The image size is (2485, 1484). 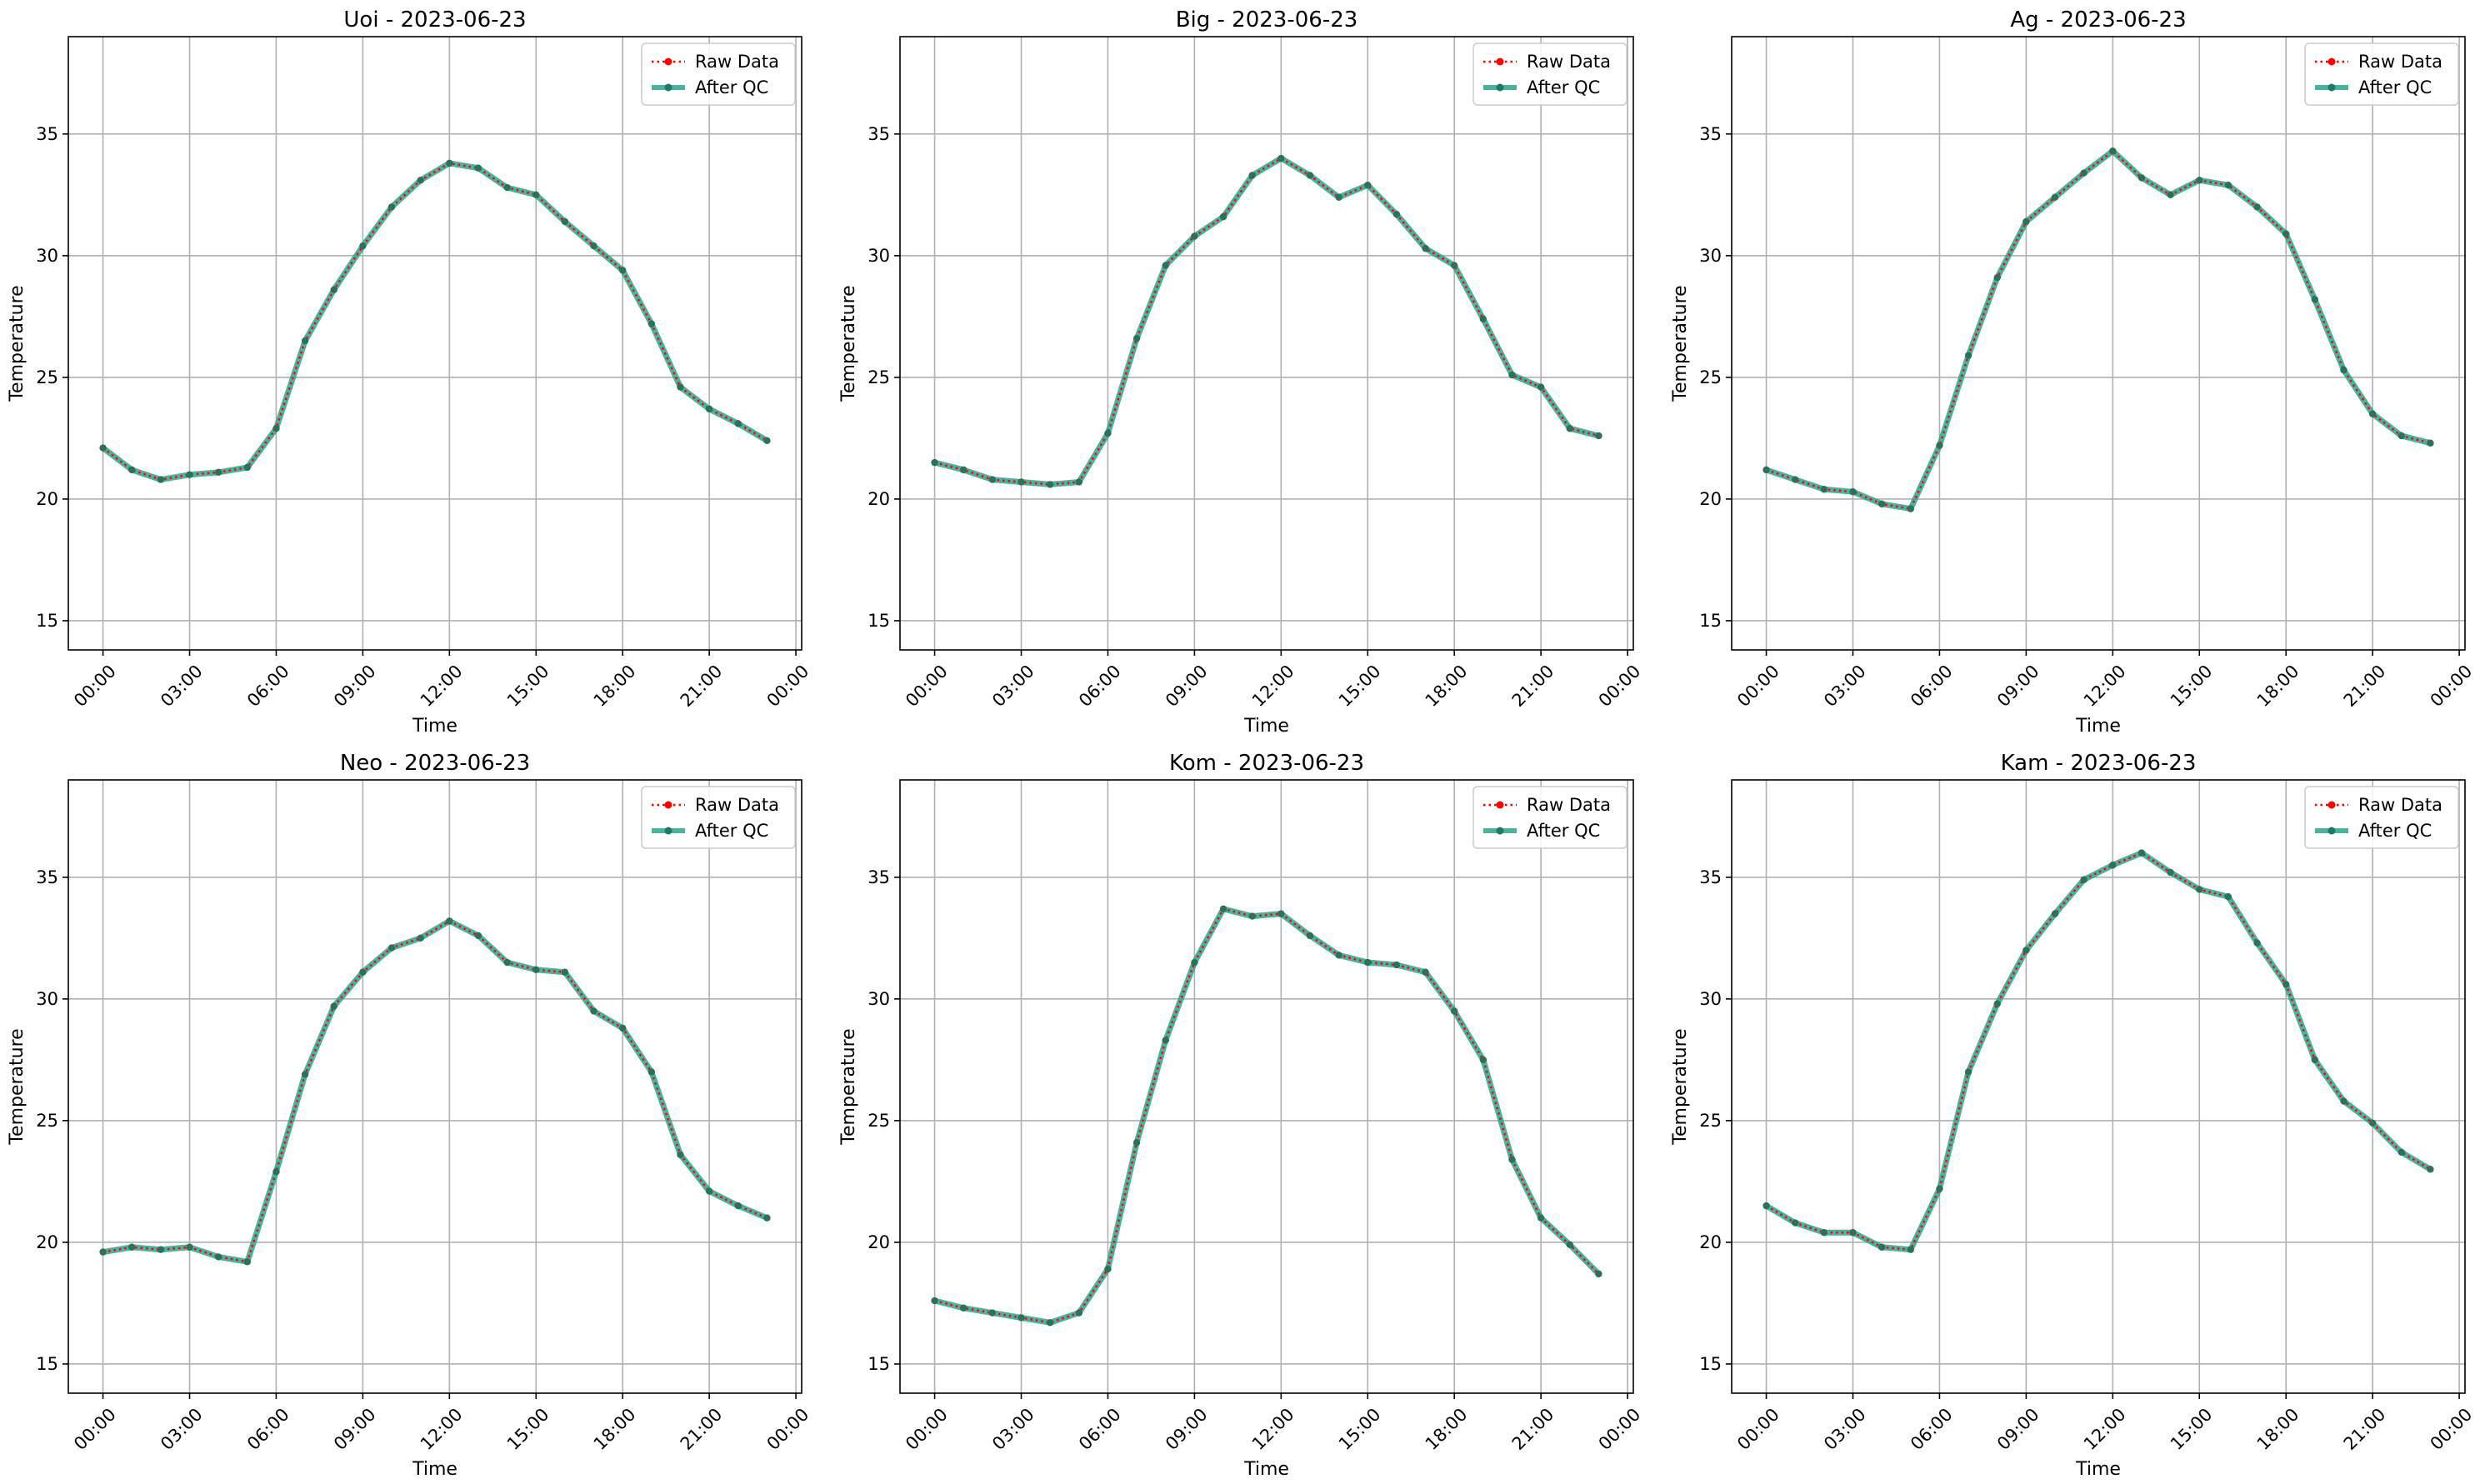 I want to click on chart-title: Neo - 2023-06-23, so click(x=435, y=764).